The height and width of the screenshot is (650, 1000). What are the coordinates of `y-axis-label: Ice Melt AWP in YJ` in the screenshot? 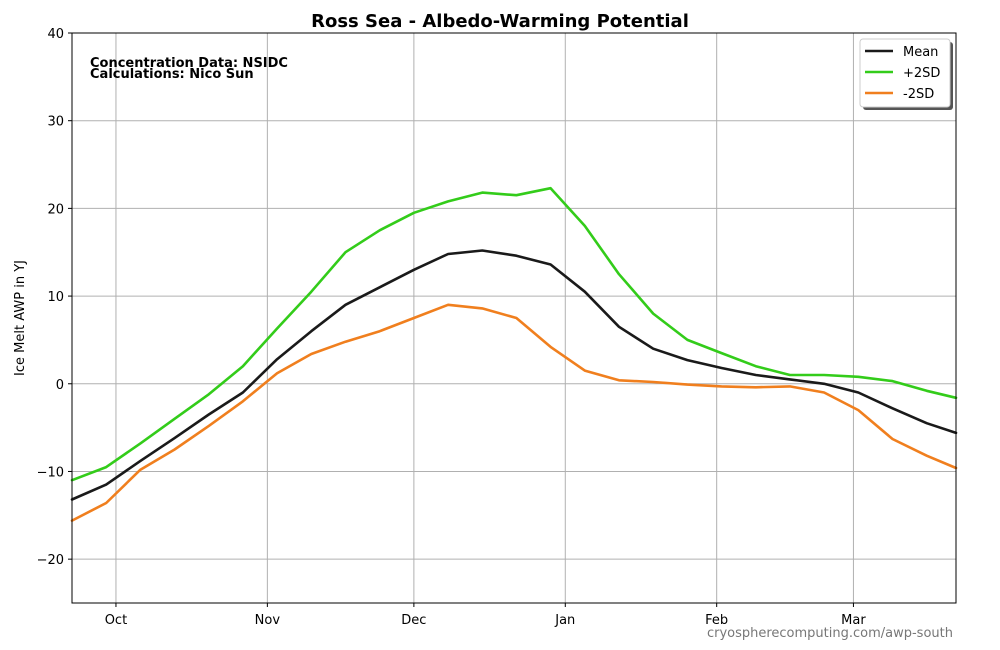 It's located at (20, 318).